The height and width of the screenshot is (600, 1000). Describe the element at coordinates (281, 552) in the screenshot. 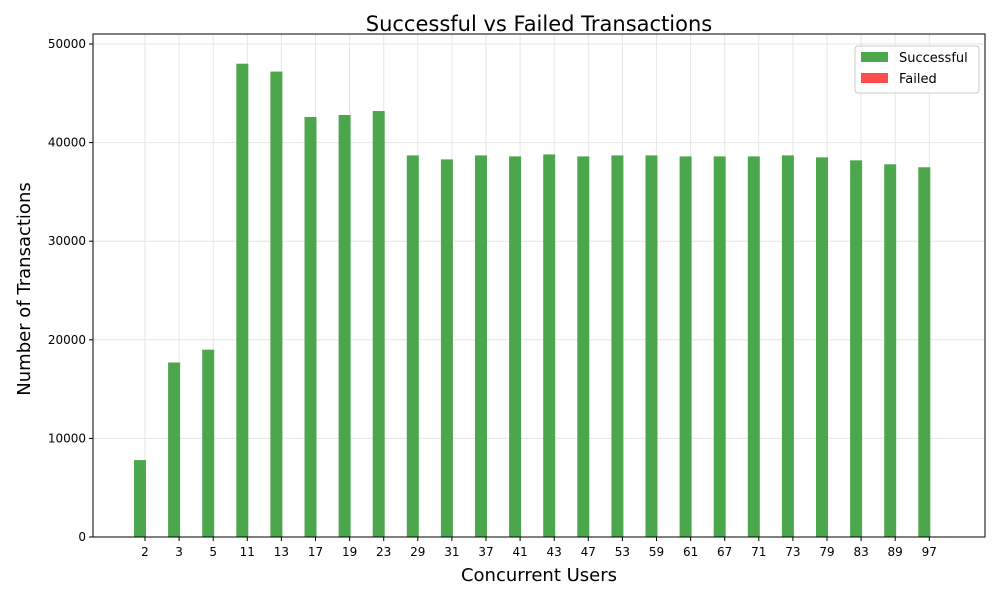

I see `x-tick-label: 13` at that location.